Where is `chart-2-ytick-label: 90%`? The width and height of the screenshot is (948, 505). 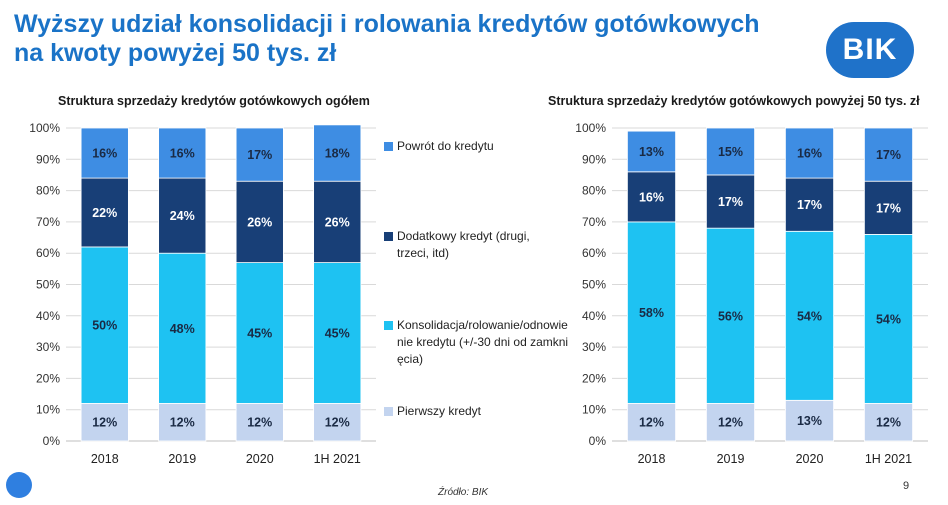
chart-2-ytick-label: 90% is located at coordinates (594, 159).